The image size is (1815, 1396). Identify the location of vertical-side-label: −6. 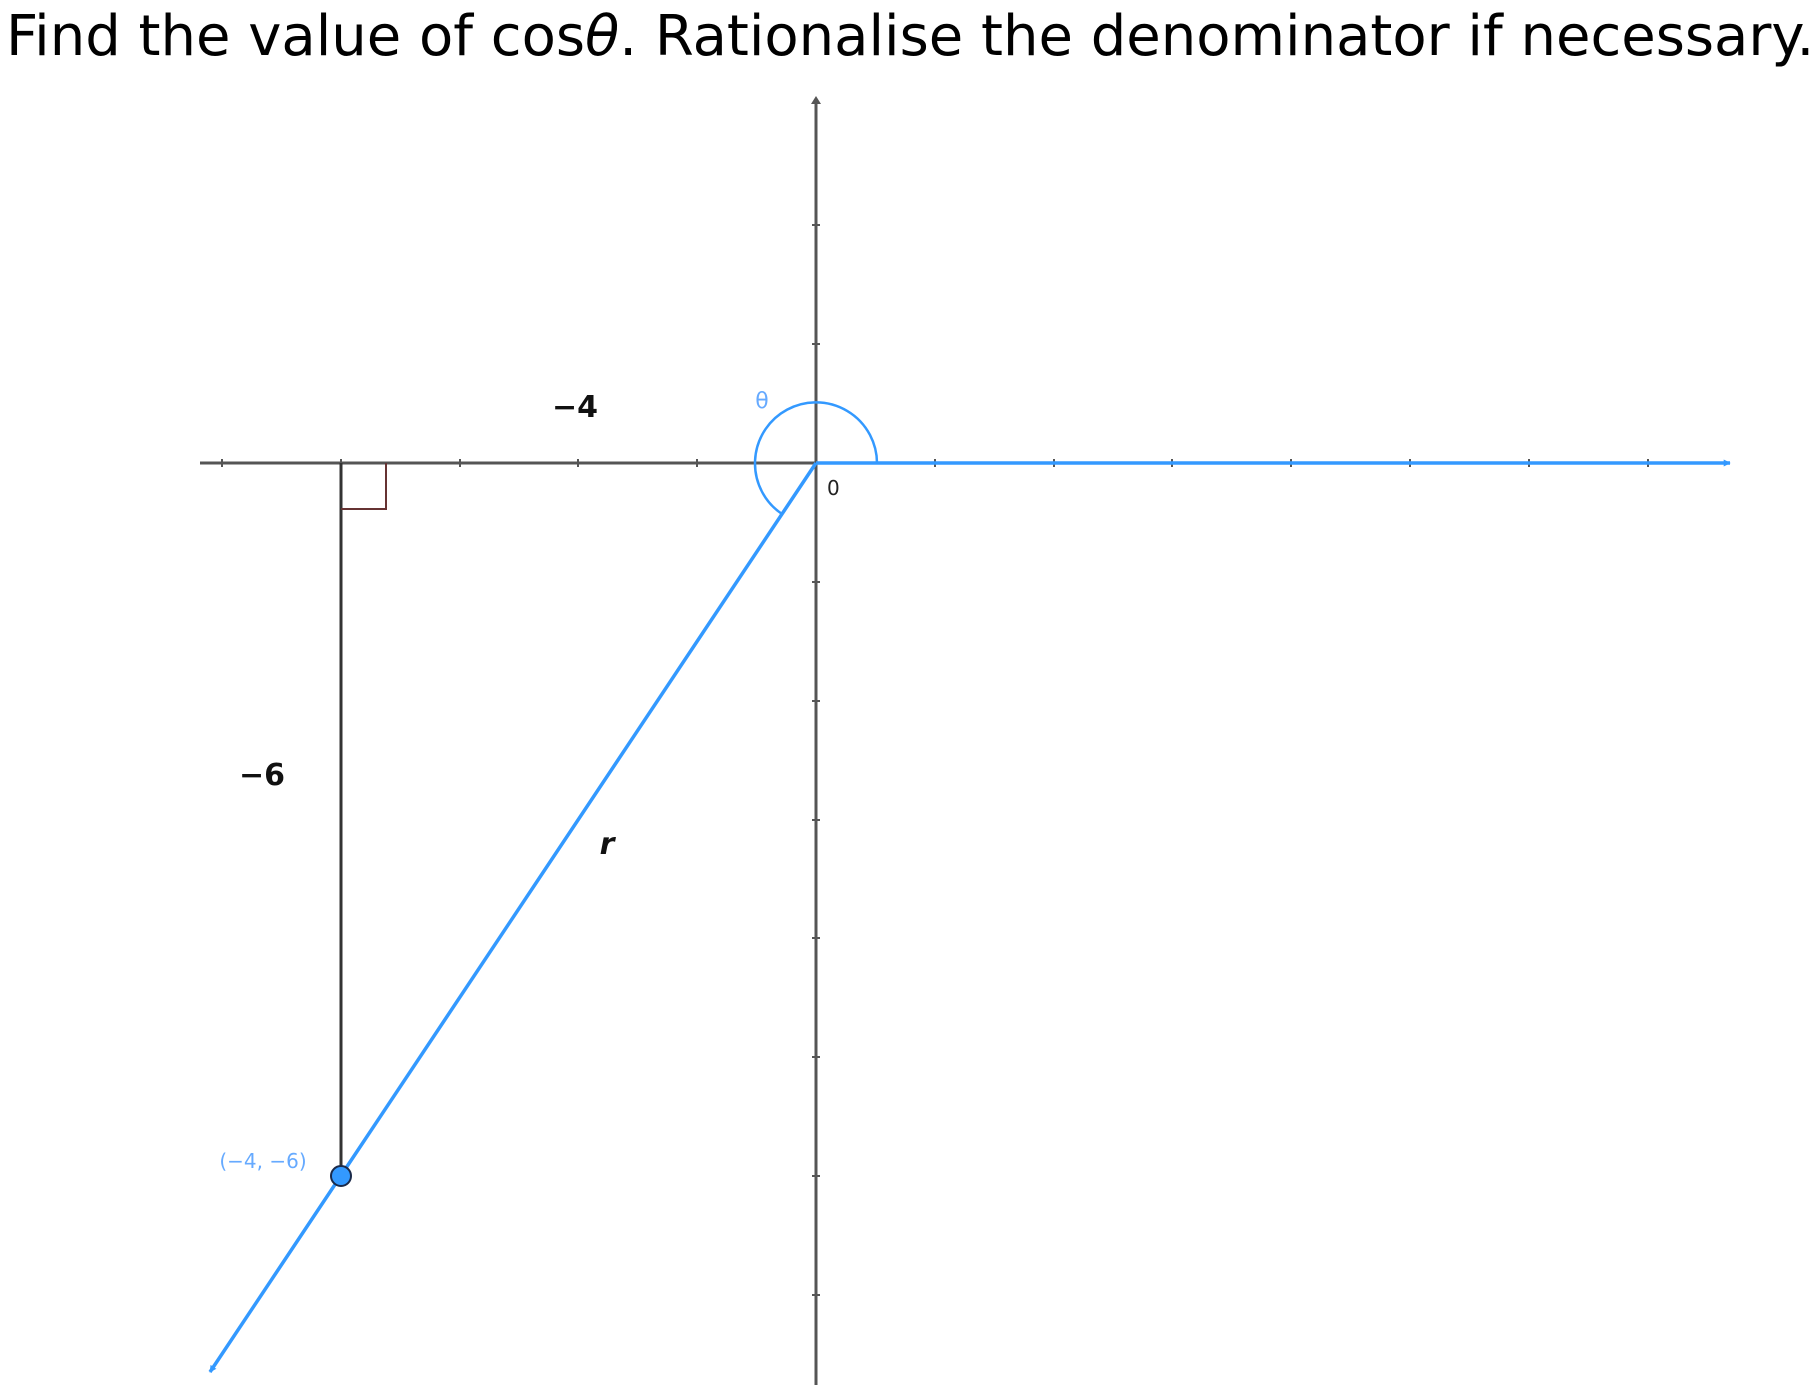
(262, 775).